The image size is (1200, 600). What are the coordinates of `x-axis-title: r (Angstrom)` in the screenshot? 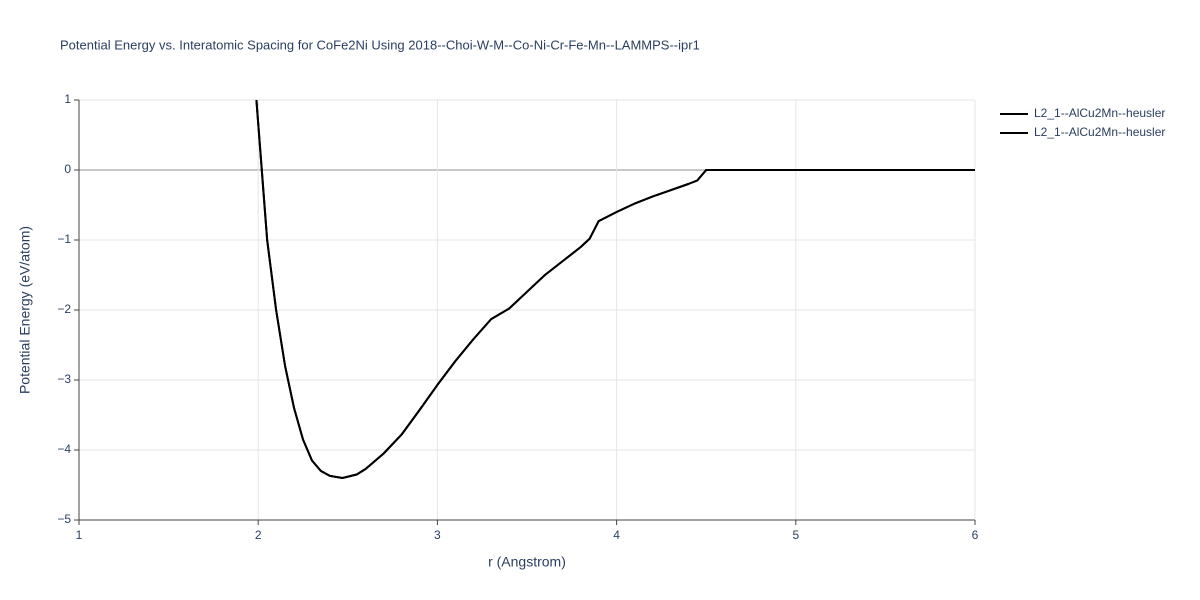 It's located at (527, 562).